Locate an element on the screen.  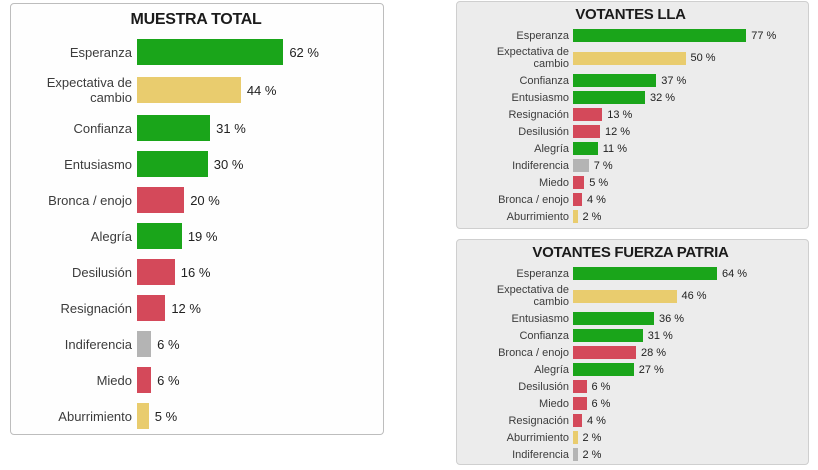
value-label: 37 % is located at coordinates (674, 80).